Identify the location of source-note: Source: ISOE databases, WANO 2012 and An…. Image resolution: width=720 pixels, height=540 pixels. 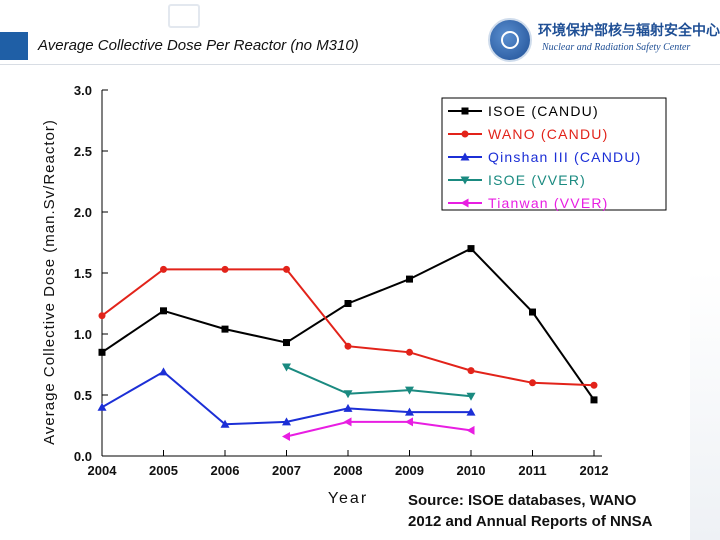
(530, 511).